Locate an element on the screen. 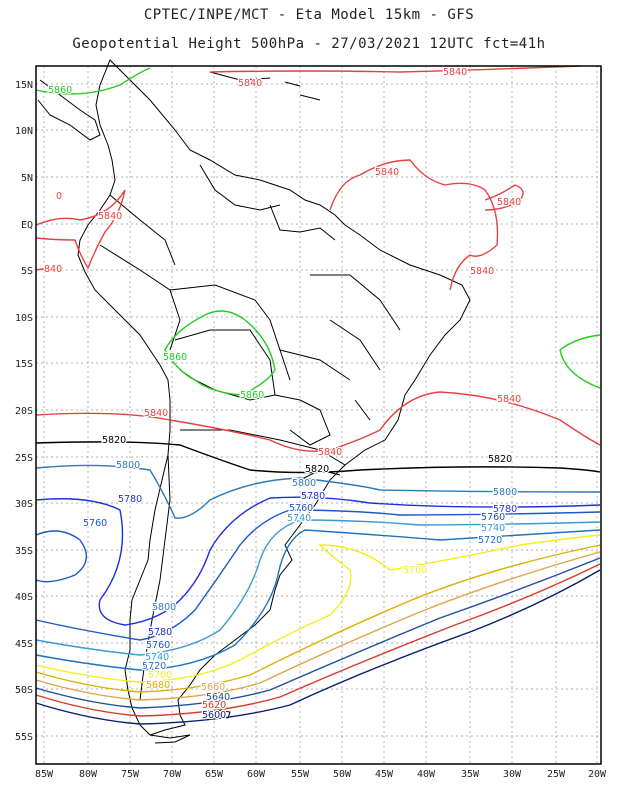 The image size is (618, 800). lat-tick-label: 20S is located at coordinates (24, 411).